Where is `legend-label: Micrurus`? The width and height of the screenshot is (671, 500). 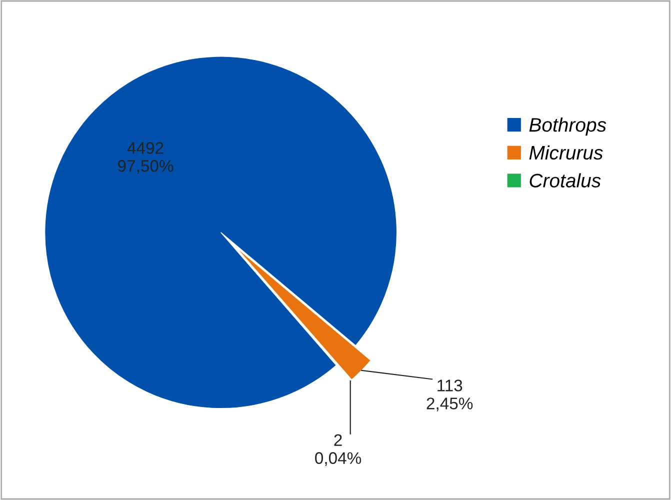 legend-label: Micrurus is located at coordinates (566, 152).